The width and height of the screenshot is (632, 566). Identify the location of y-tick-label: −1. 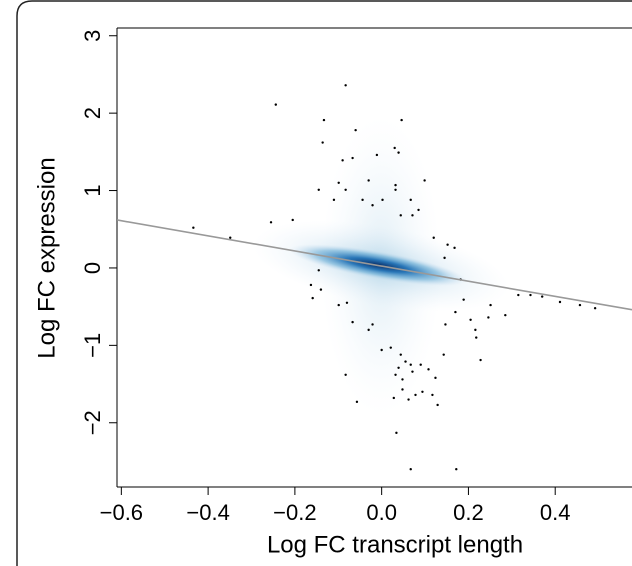
(92, 345).